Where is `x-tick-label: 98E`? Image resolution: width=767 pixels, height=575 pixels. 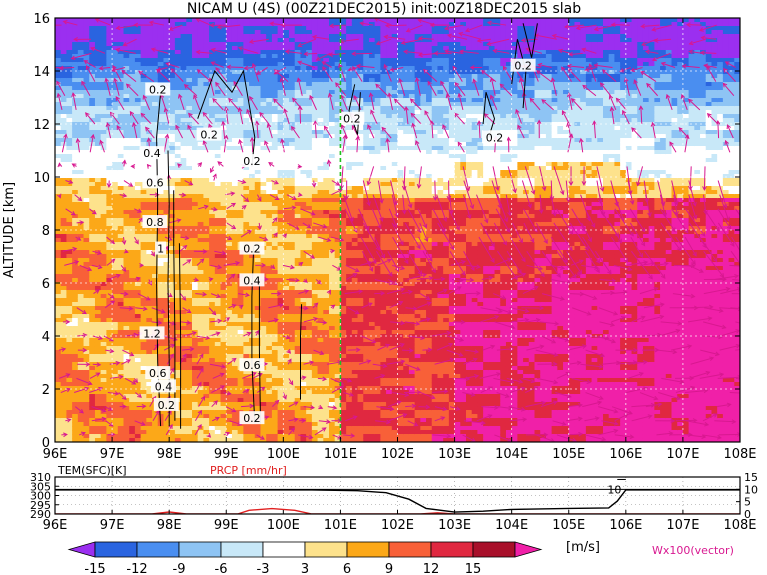
x-tick-label: 98E is located at coordinates (169, 454).